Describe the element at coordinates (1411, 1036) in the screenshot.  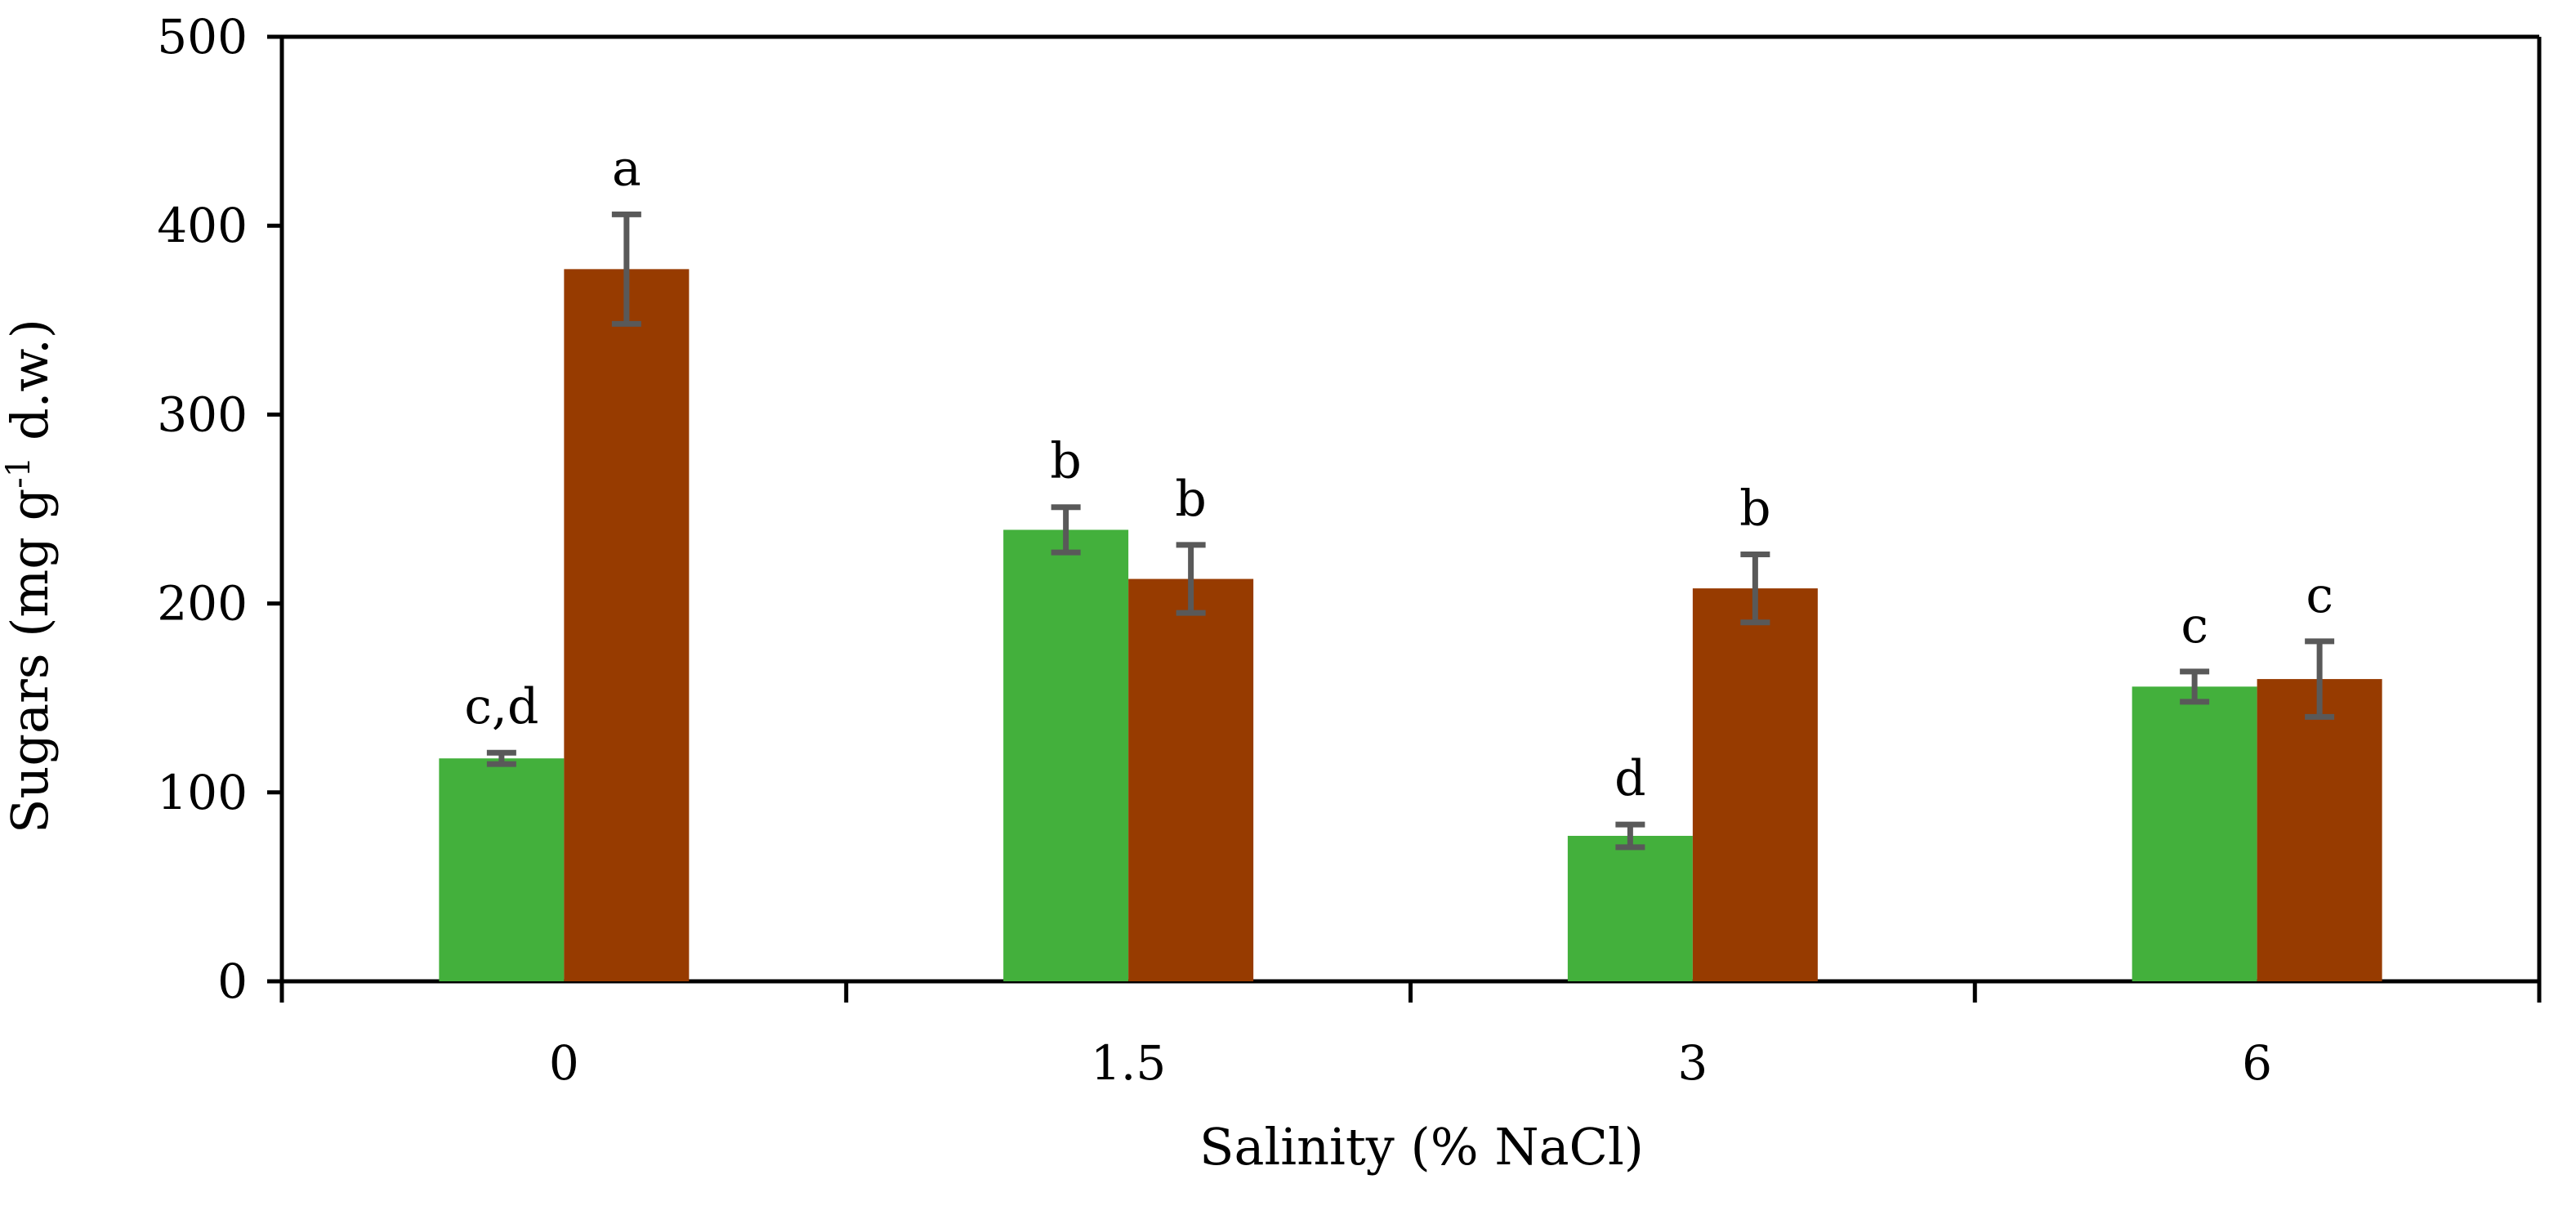
I see `x-axis-ticks: 0 1.5 3 6` at that location.